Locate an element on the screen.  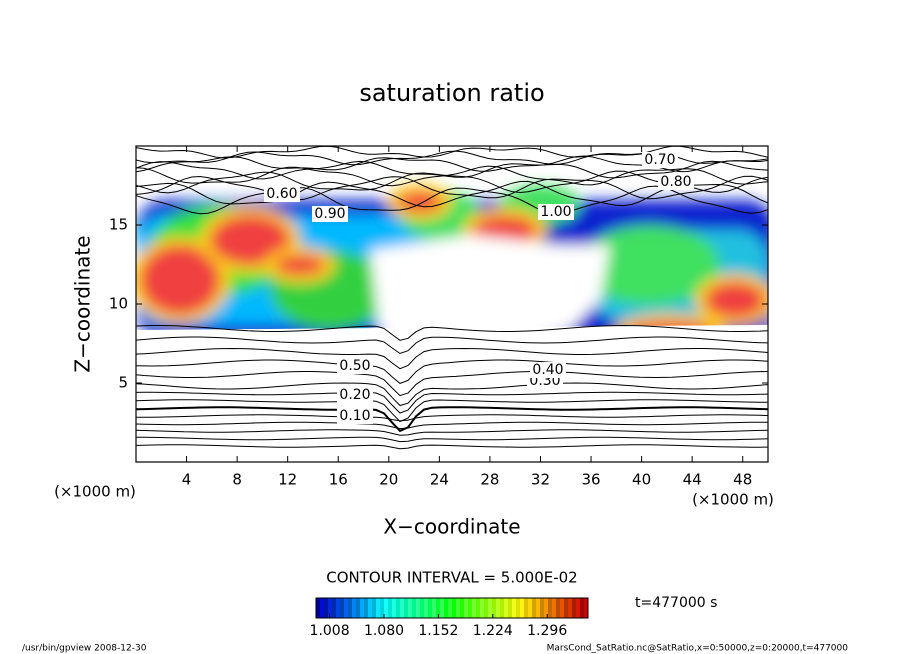
contour-label: 0.20 is located at coordinates (354, 395).